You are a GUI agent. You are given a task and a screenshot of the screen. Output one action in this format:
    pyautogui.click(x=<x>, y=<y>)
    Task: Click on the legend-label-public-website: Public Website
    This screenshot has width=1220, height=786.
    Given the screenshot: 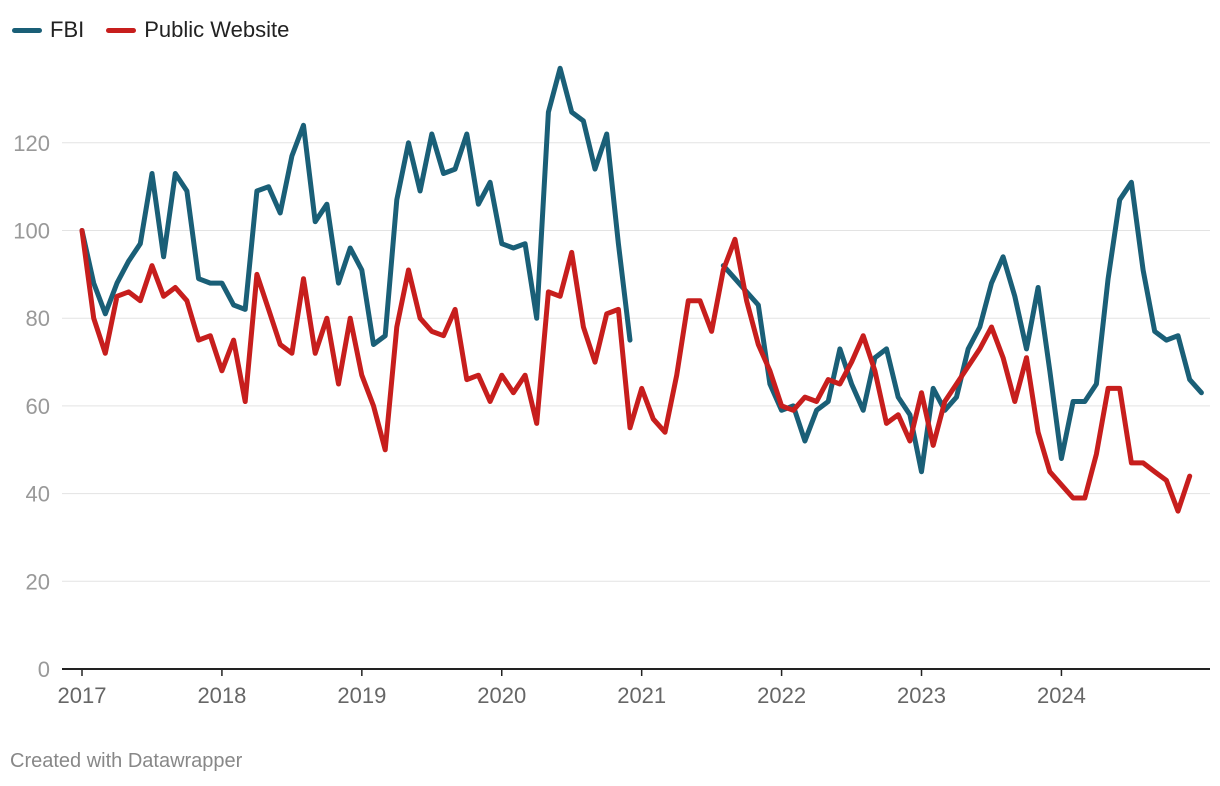 What is the action you would take?
    pyautogui.click(x=217, y=29)
    